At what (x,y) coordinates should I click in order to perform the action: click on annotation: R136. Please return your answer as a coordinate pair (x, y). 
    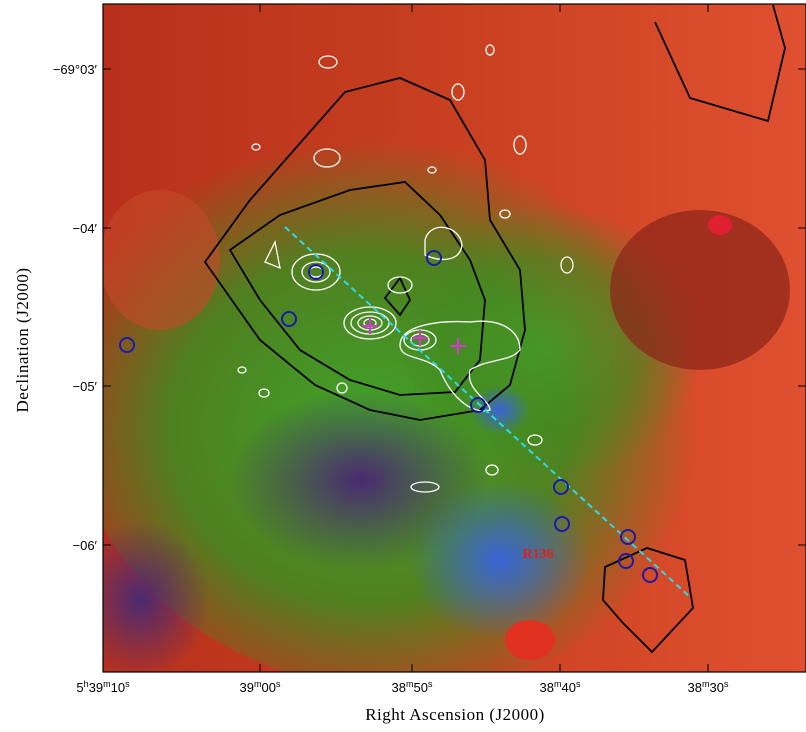
    Looking at the image, I should click on (537, 554).